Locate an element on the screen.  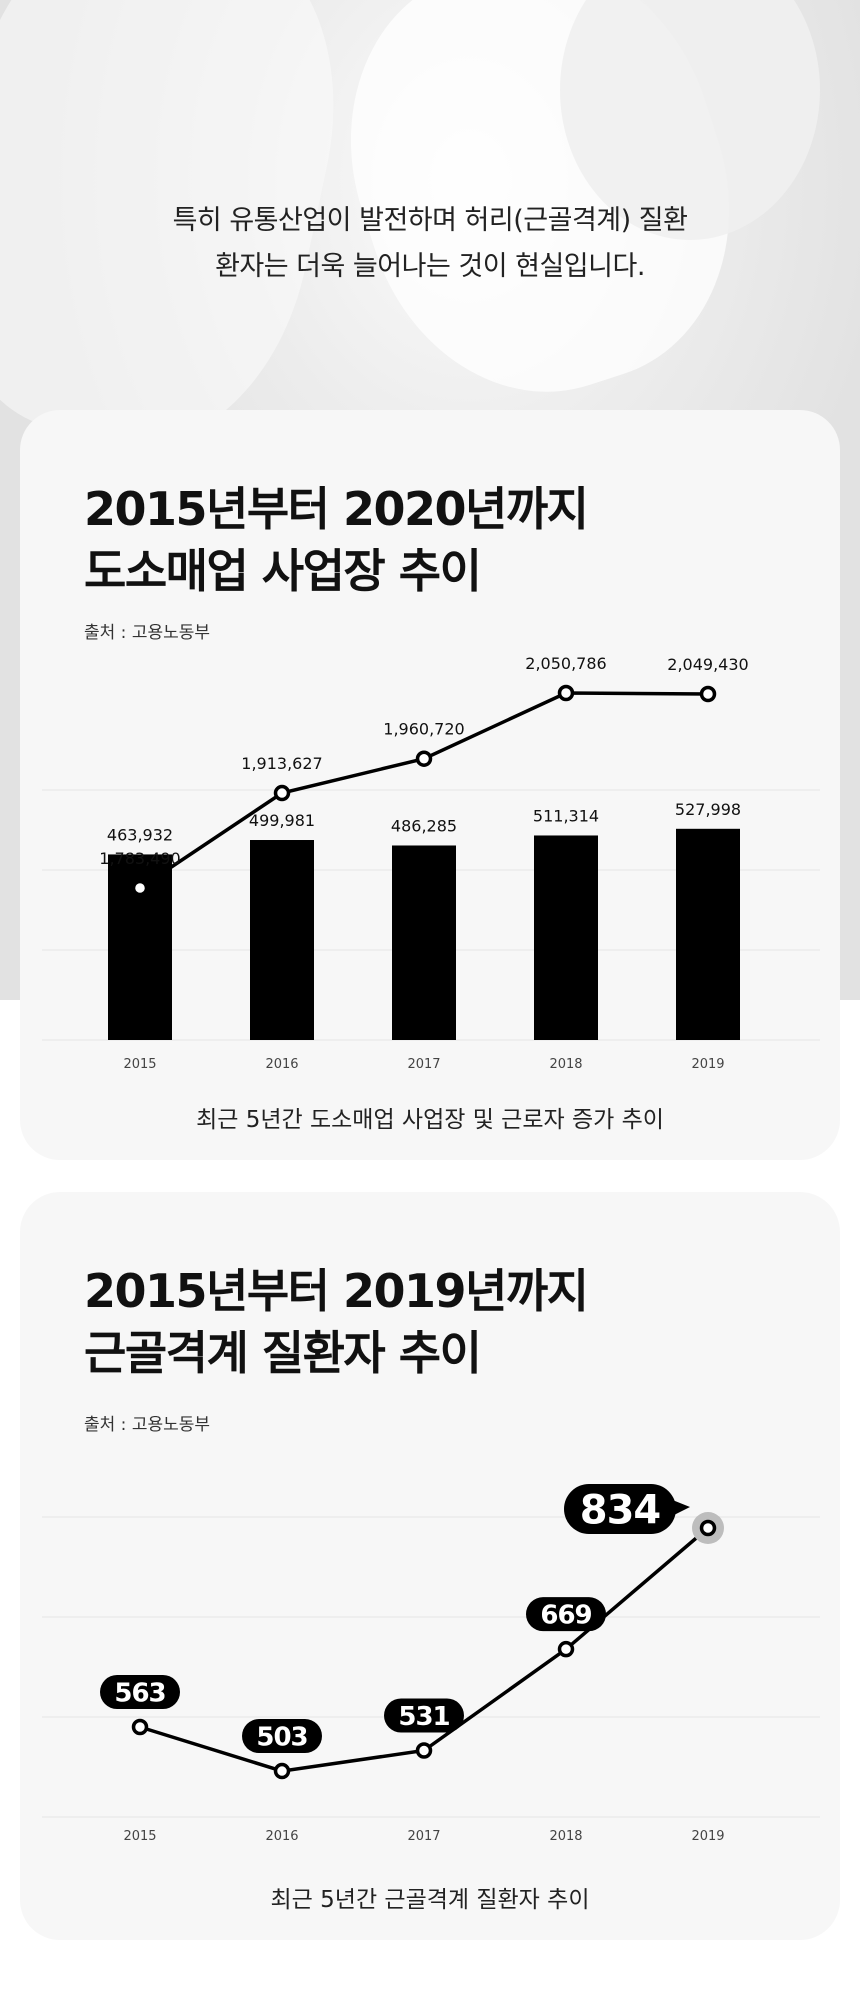
bar-2018 is located at coordinates (566, 937).